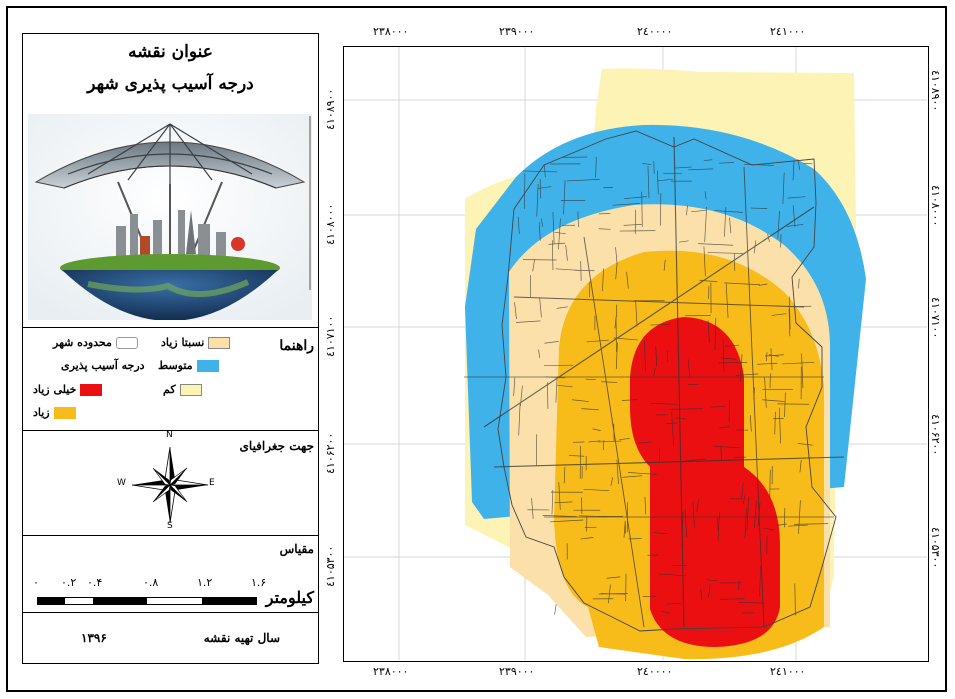 The width and height of the screenshot is (955, 699). Describe the element at coordinates (170, 639) in the screenshot. I see `year-section: سال تهیه نقشه ۱۳۹۶` at that location.